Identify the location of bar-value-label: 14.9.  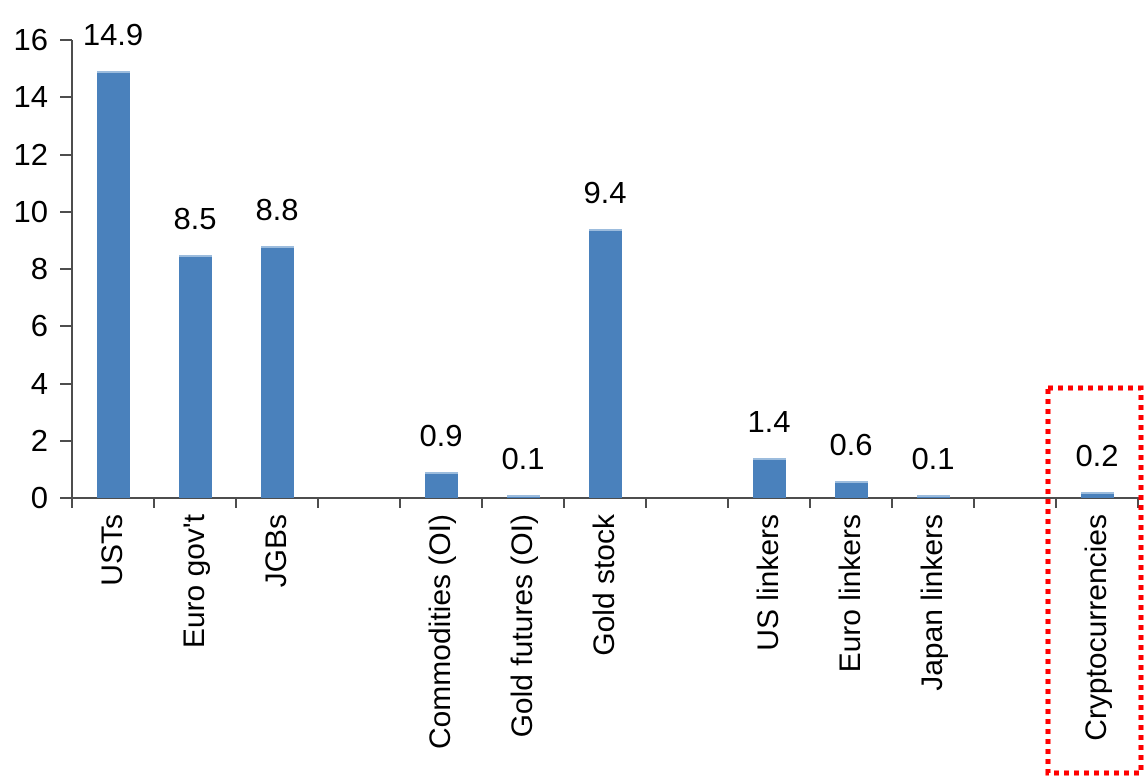
(113, 35).